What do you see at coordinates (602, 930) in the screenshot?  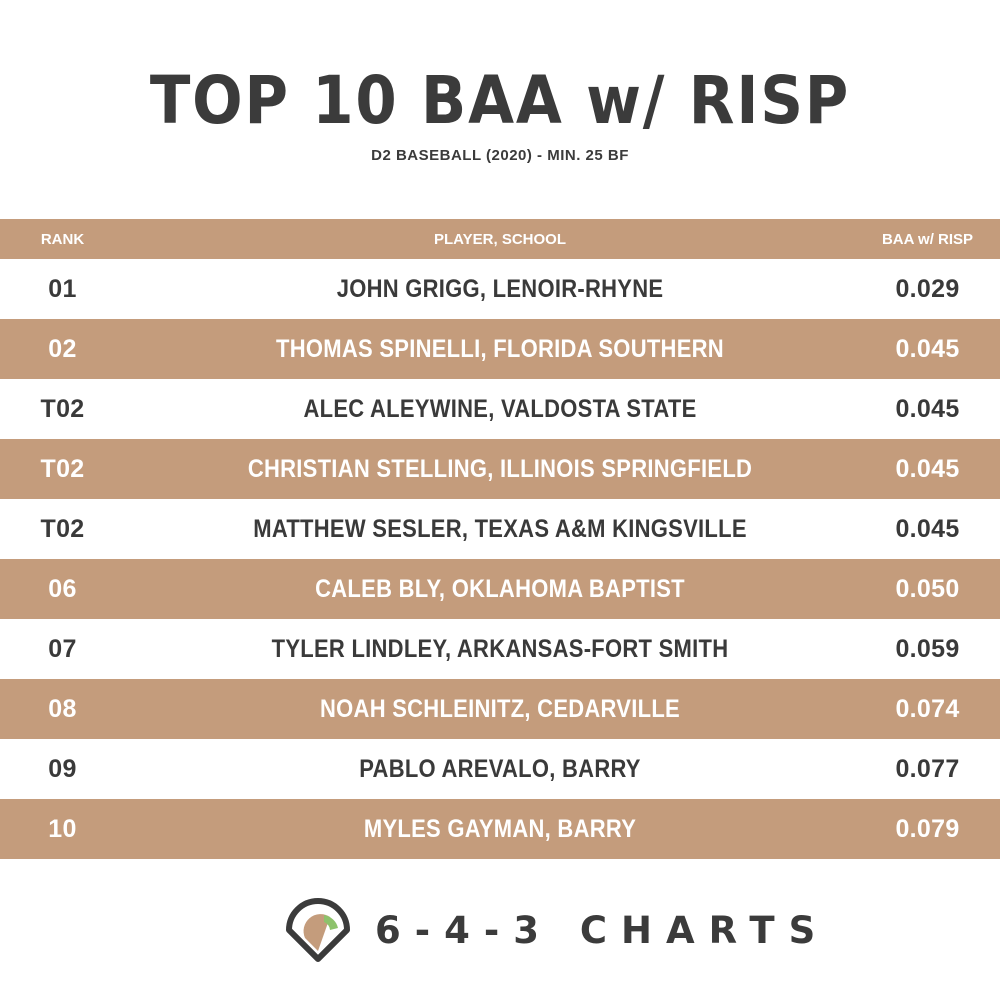 I see `brand-name: 6-4-3 CHARTS` at bounding box center [602, 930].